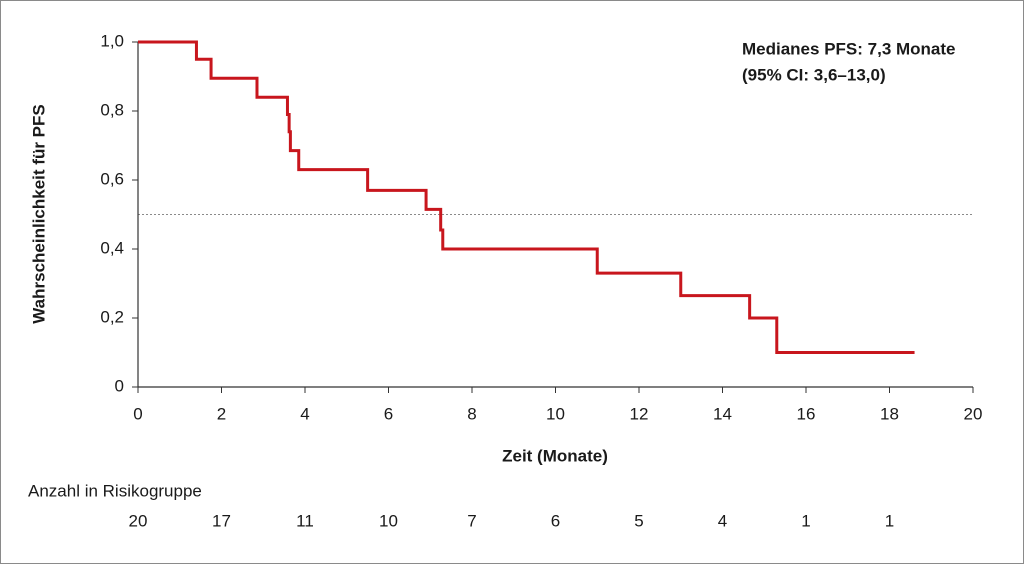 The width and height of the screenshot is (1024, 564). Describe the element at coordinates (305, 520) in the screenshot. I see `at-risk-value: 11` at that location.